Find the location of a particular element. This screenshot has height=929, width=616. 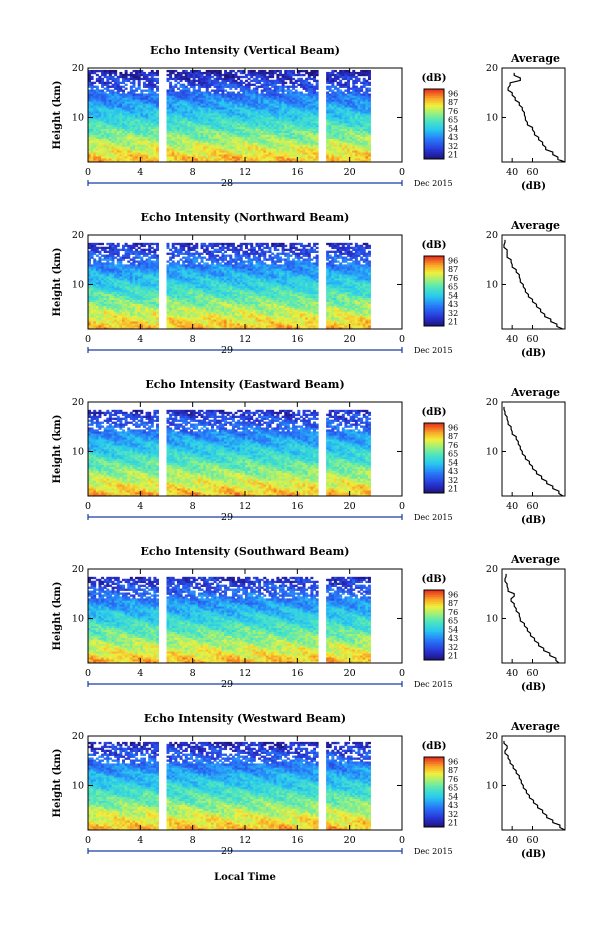

colorbar-tick-label: 32 is located at coordinates (453, 146).